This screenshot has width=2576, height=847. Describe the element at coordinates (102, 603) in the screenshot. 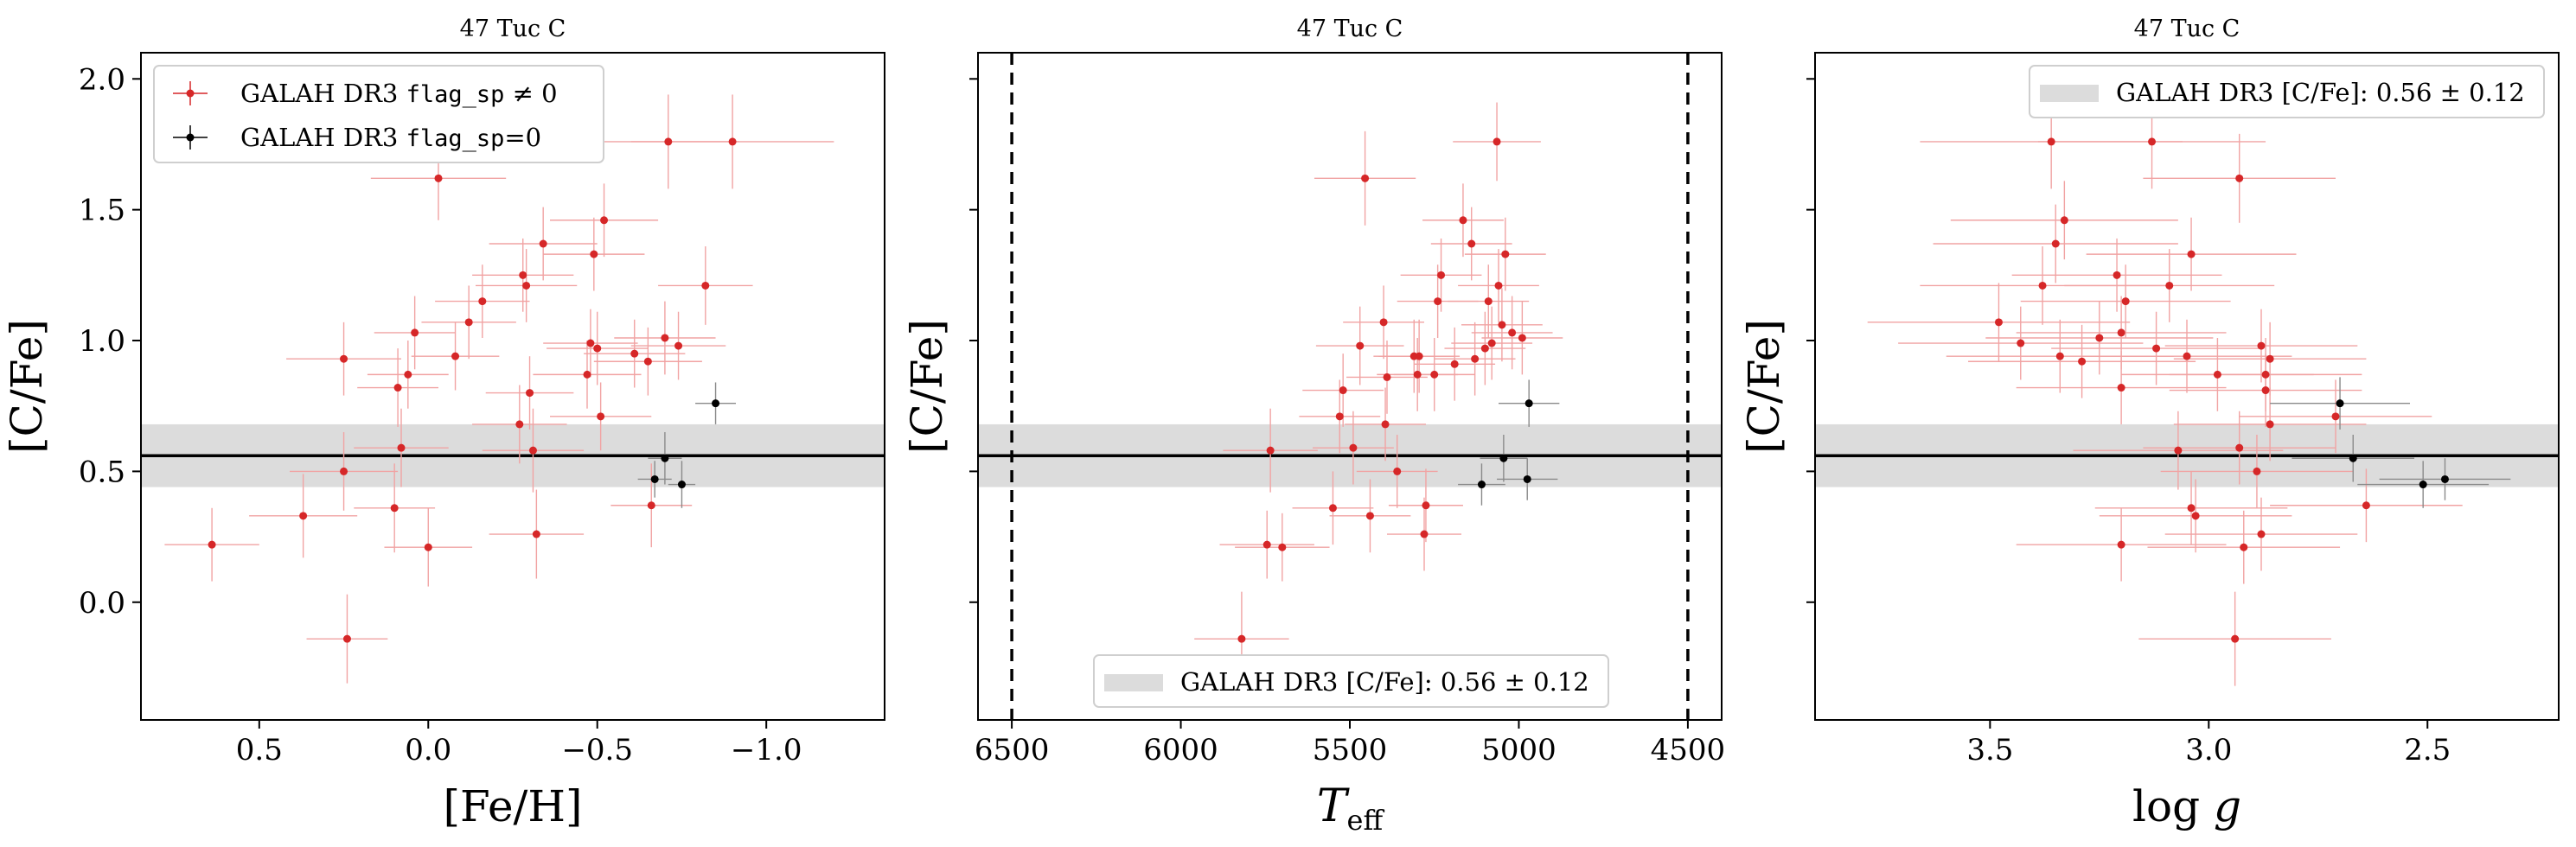

I see `y-tick-label: 0.0` at that location.